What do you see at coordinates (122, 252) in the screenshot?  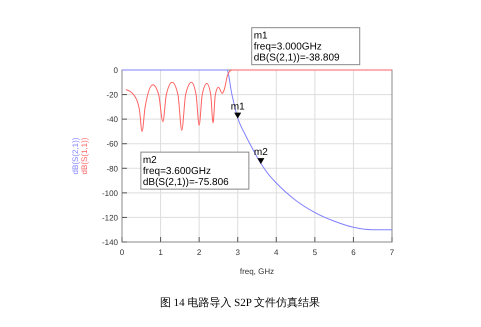 I see `x-tick-label: 0` at bounding box center [122, 252].